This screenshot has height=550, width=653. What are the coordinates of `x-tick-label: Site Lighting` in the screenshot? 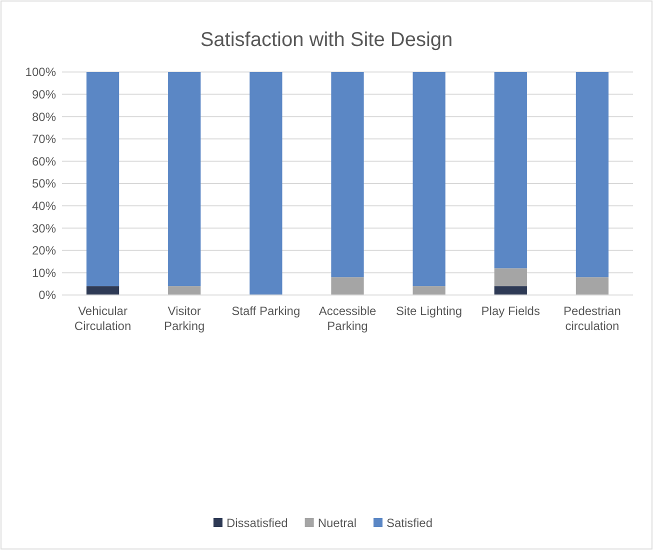 It's located at (429, 311).